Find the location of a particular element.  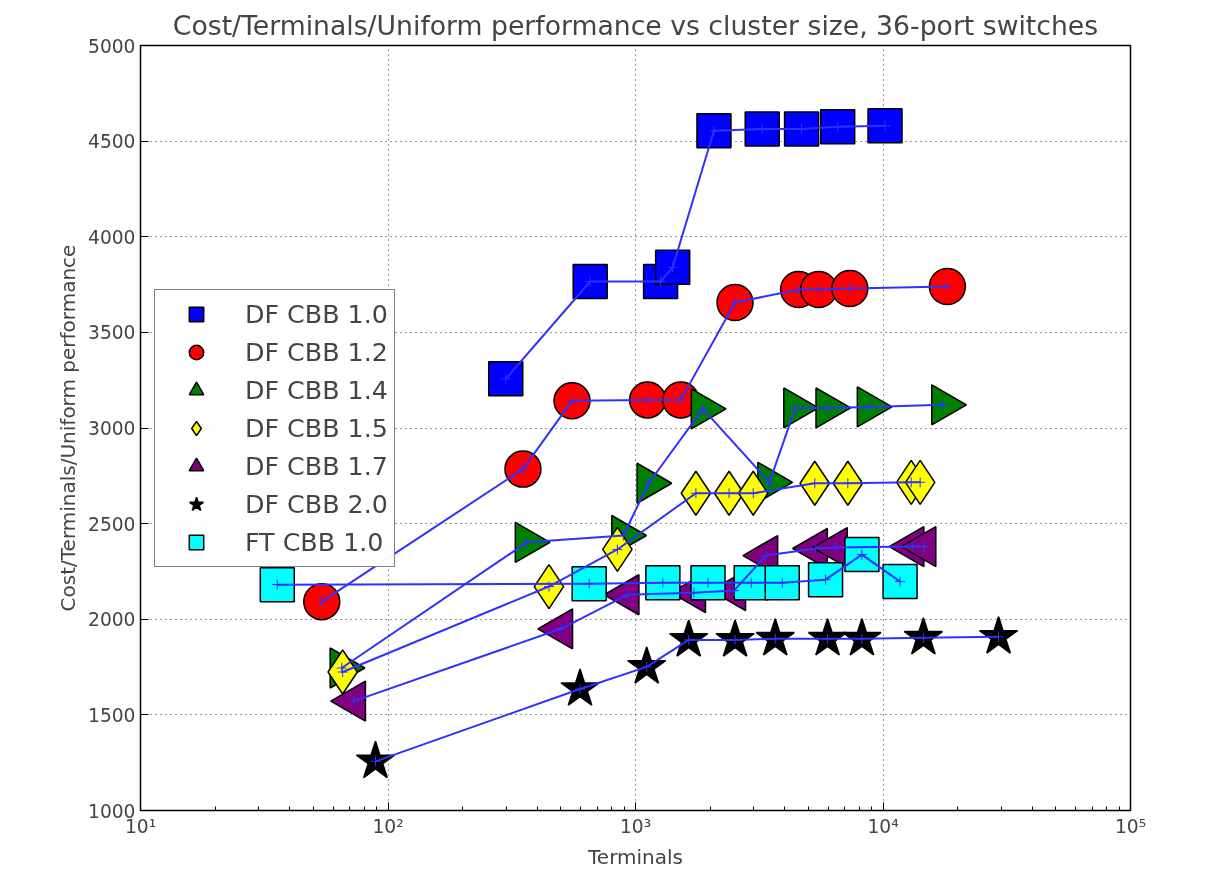

y-tick-label: 3500 is located at coordinates (112, 333).